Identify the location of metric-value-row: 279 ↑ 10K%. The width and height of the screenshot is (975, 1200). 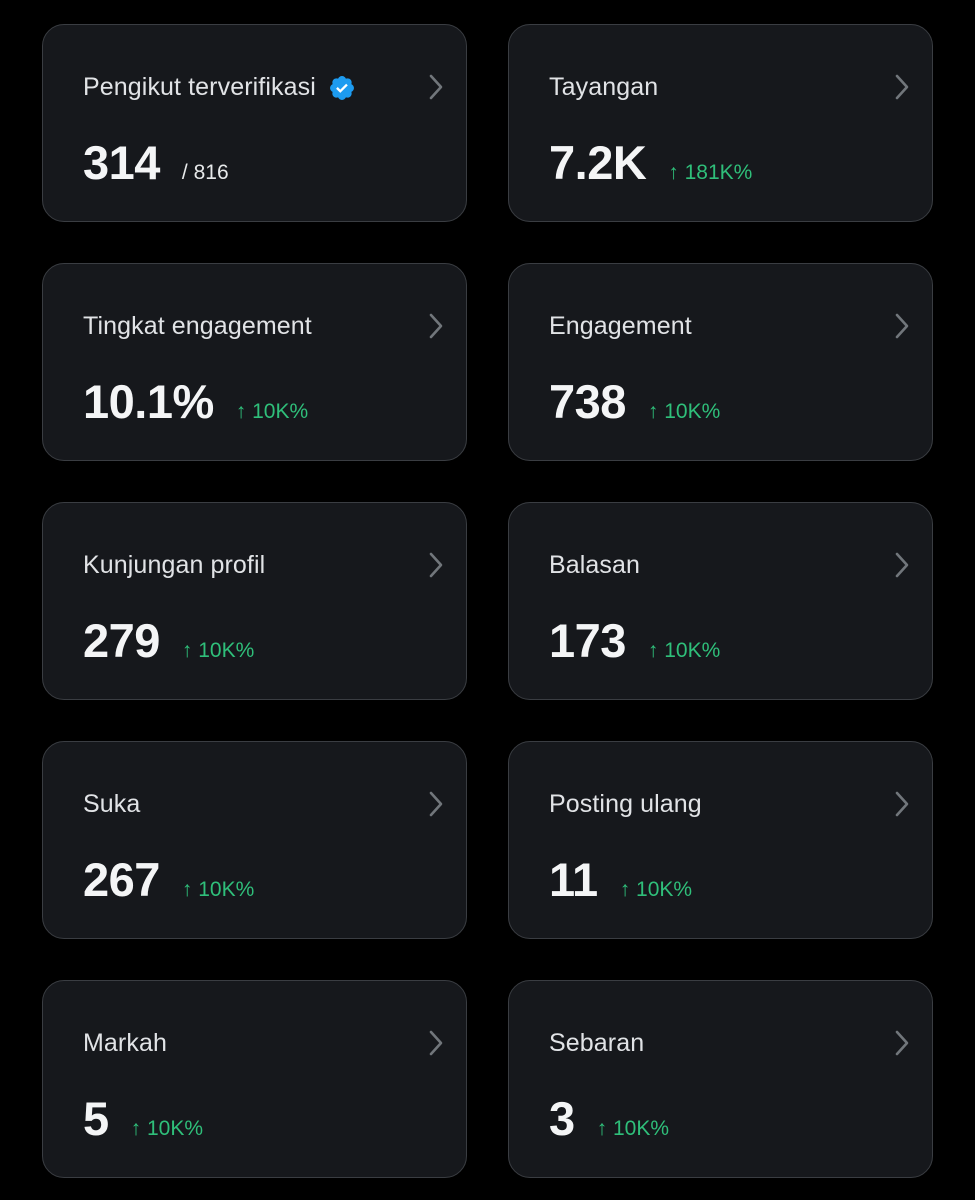
(168, 640).